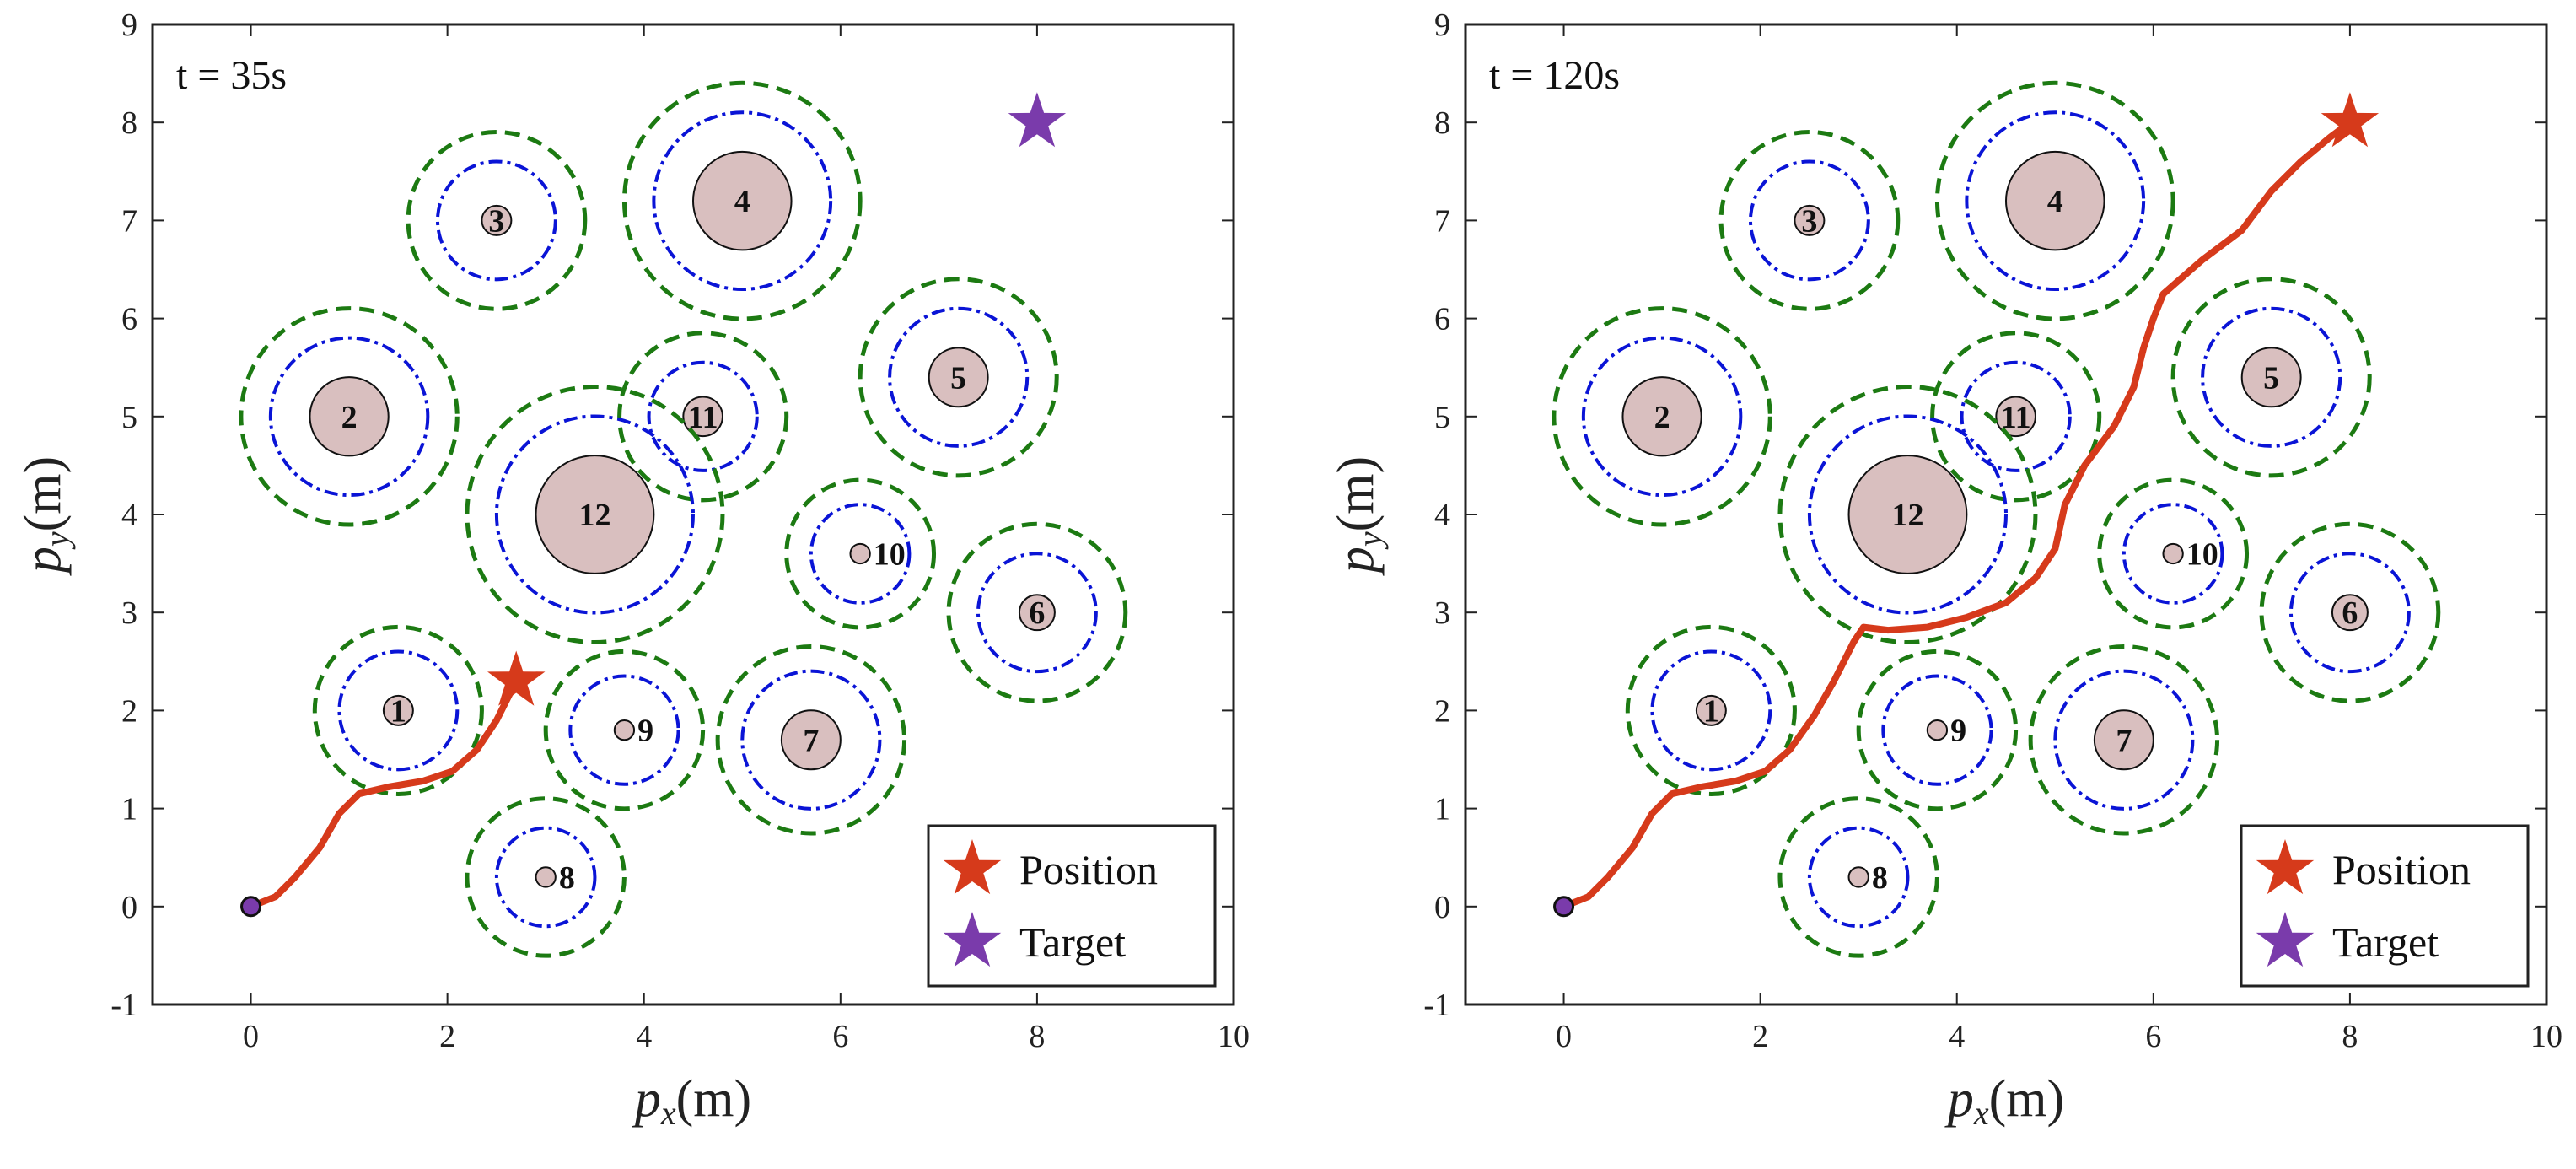 The image size is (2576, 1169). I want to click on obstacle-8: 8, so click(546, 877).